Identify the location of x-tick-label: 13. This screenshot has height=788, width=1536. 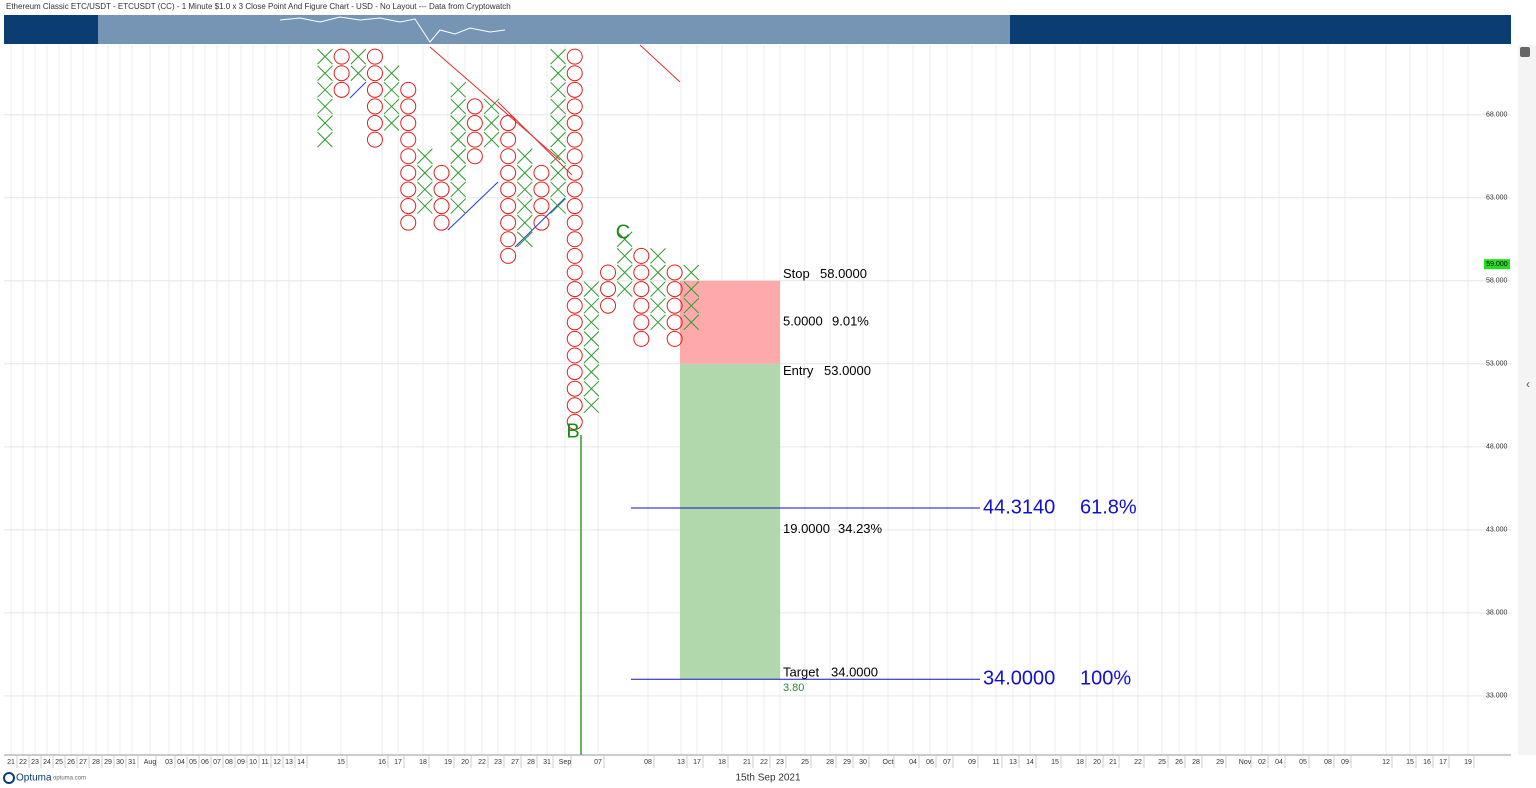
(1013, 762).